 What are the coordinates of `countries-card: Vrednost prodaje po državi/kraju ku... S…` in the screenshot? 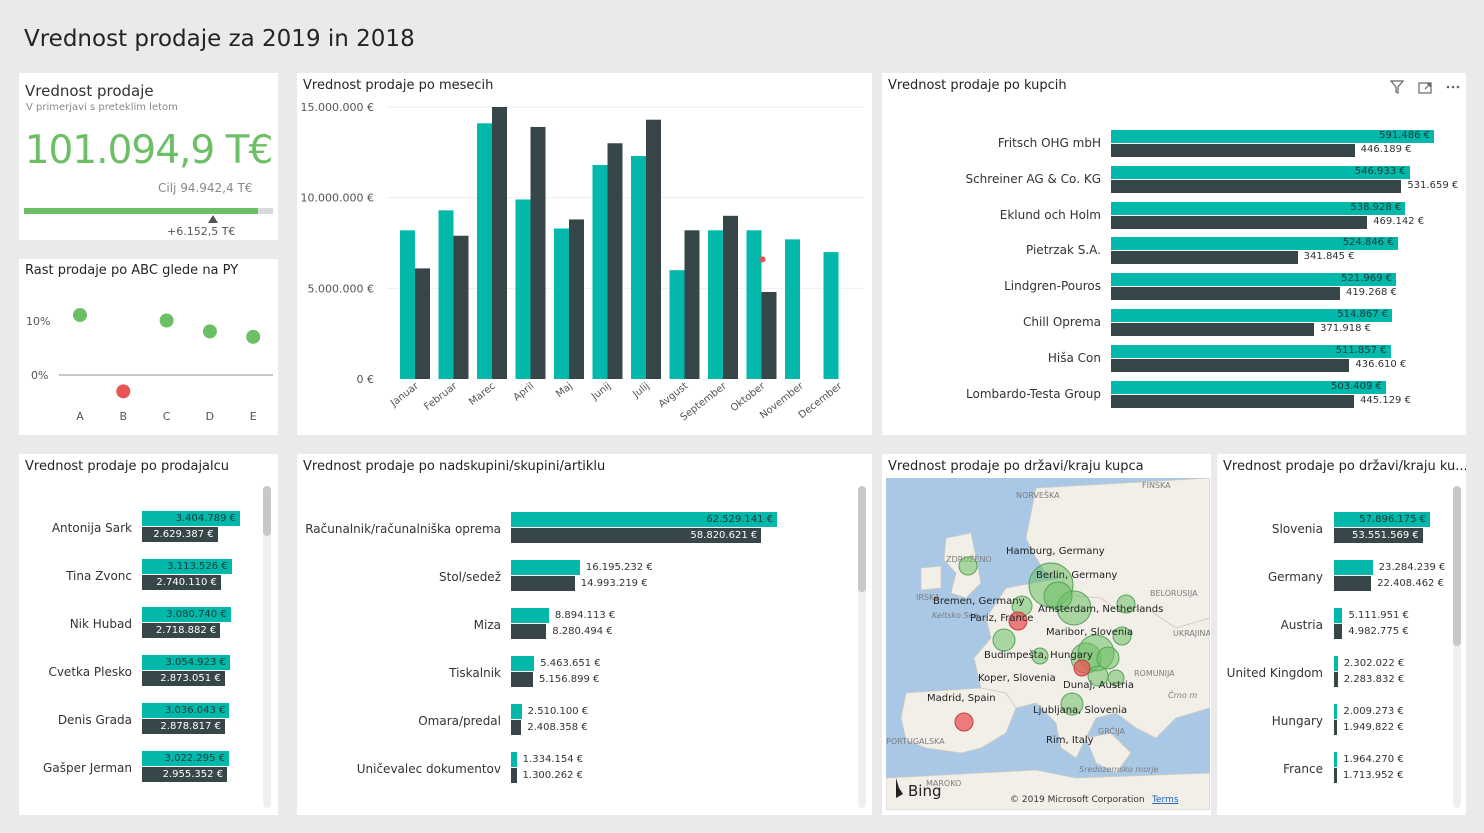 It's located at (1341, 634).